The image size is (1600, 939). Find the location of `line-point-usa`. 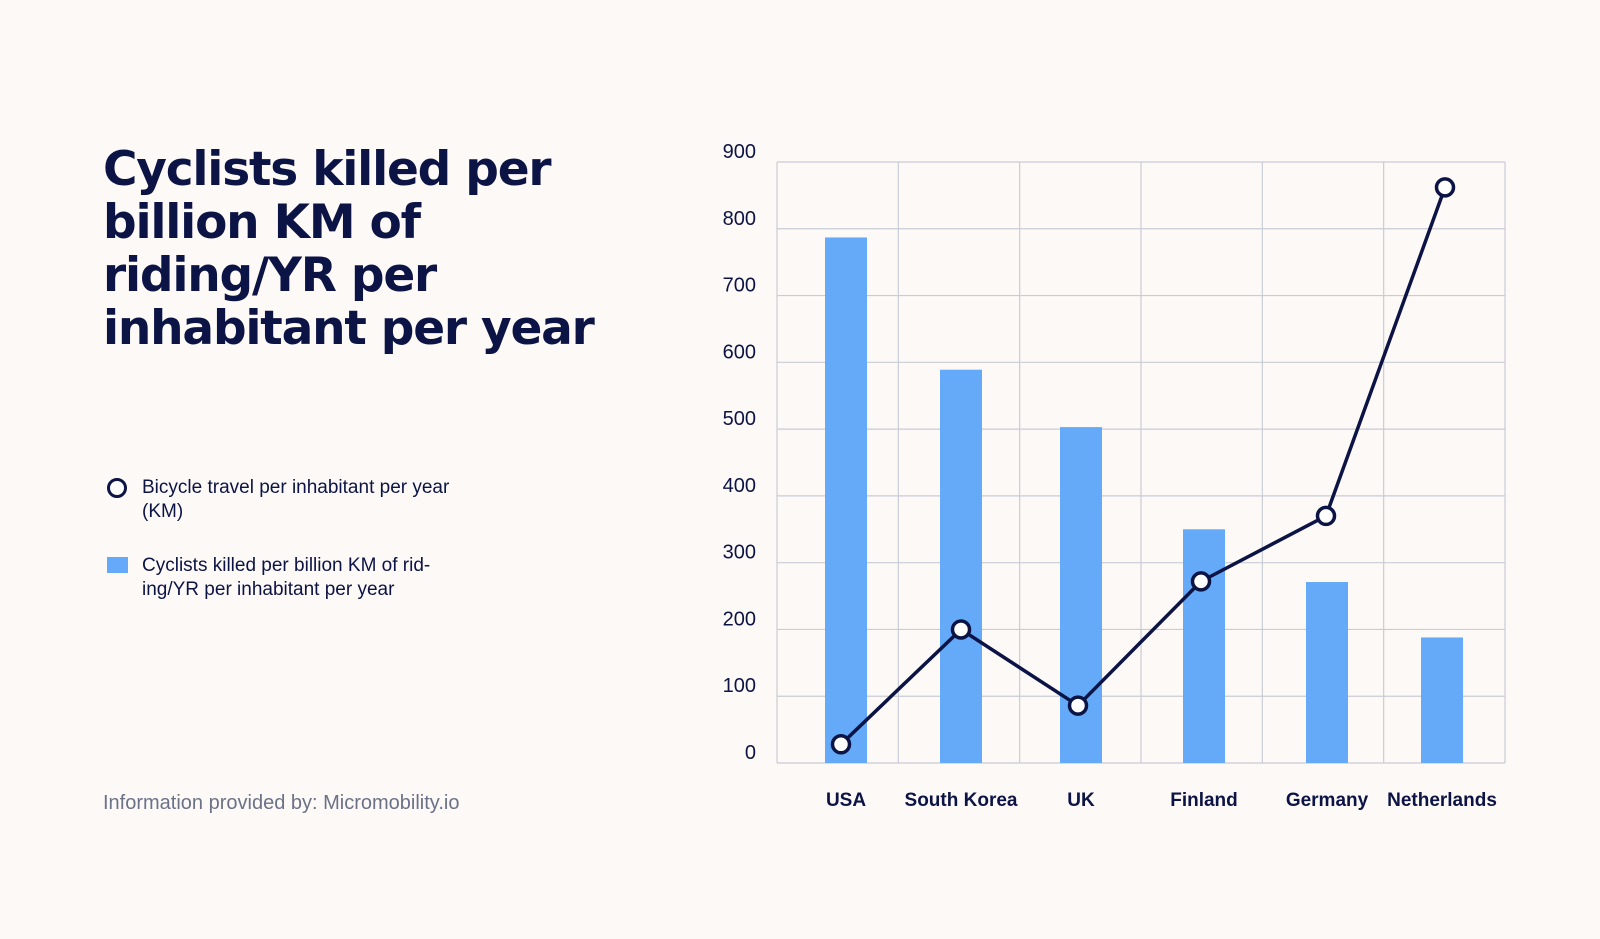

line-point-usa is located at coordinates (841, 744).